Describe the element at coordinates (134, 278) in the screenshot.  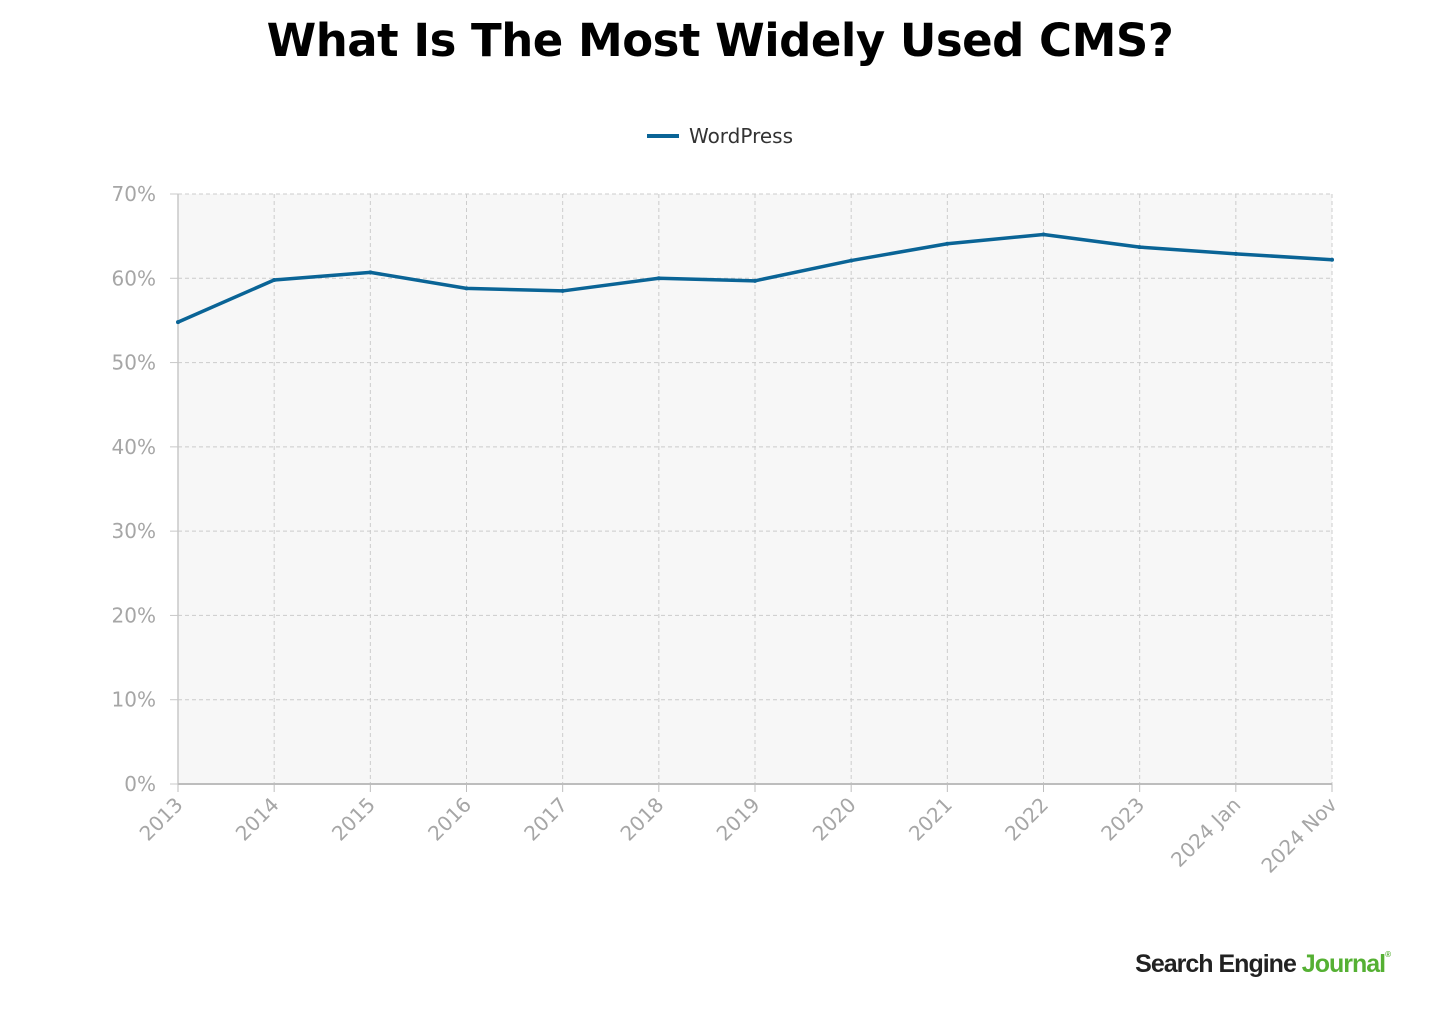
I see `y-tick-label: 60%` at that location.